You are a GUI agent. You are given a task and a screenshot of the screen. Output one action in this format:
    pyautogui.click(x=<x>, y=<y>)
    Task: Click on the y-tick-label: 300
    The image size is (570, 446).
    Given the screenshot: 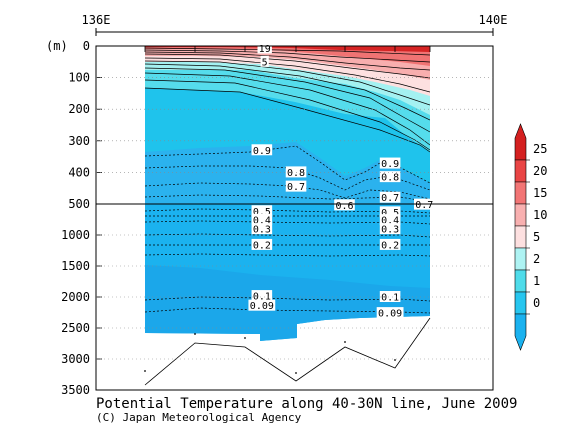 What is the action you would take?
    pyautogui.click(x=79, y=141)
    